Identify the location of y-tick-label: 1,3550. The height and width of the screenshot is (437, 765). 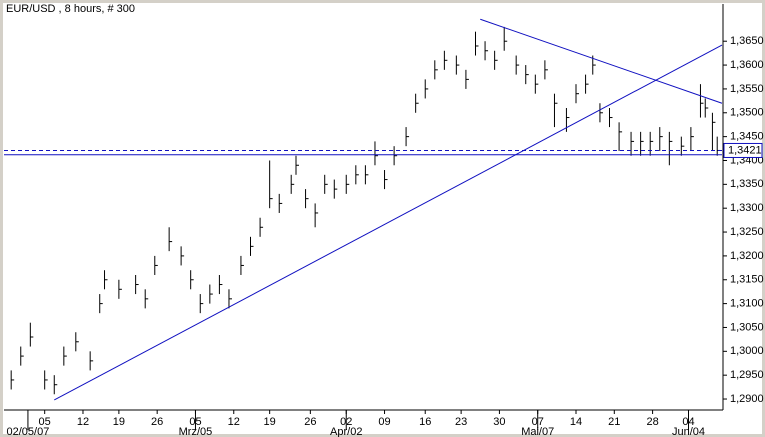
(747, 89).